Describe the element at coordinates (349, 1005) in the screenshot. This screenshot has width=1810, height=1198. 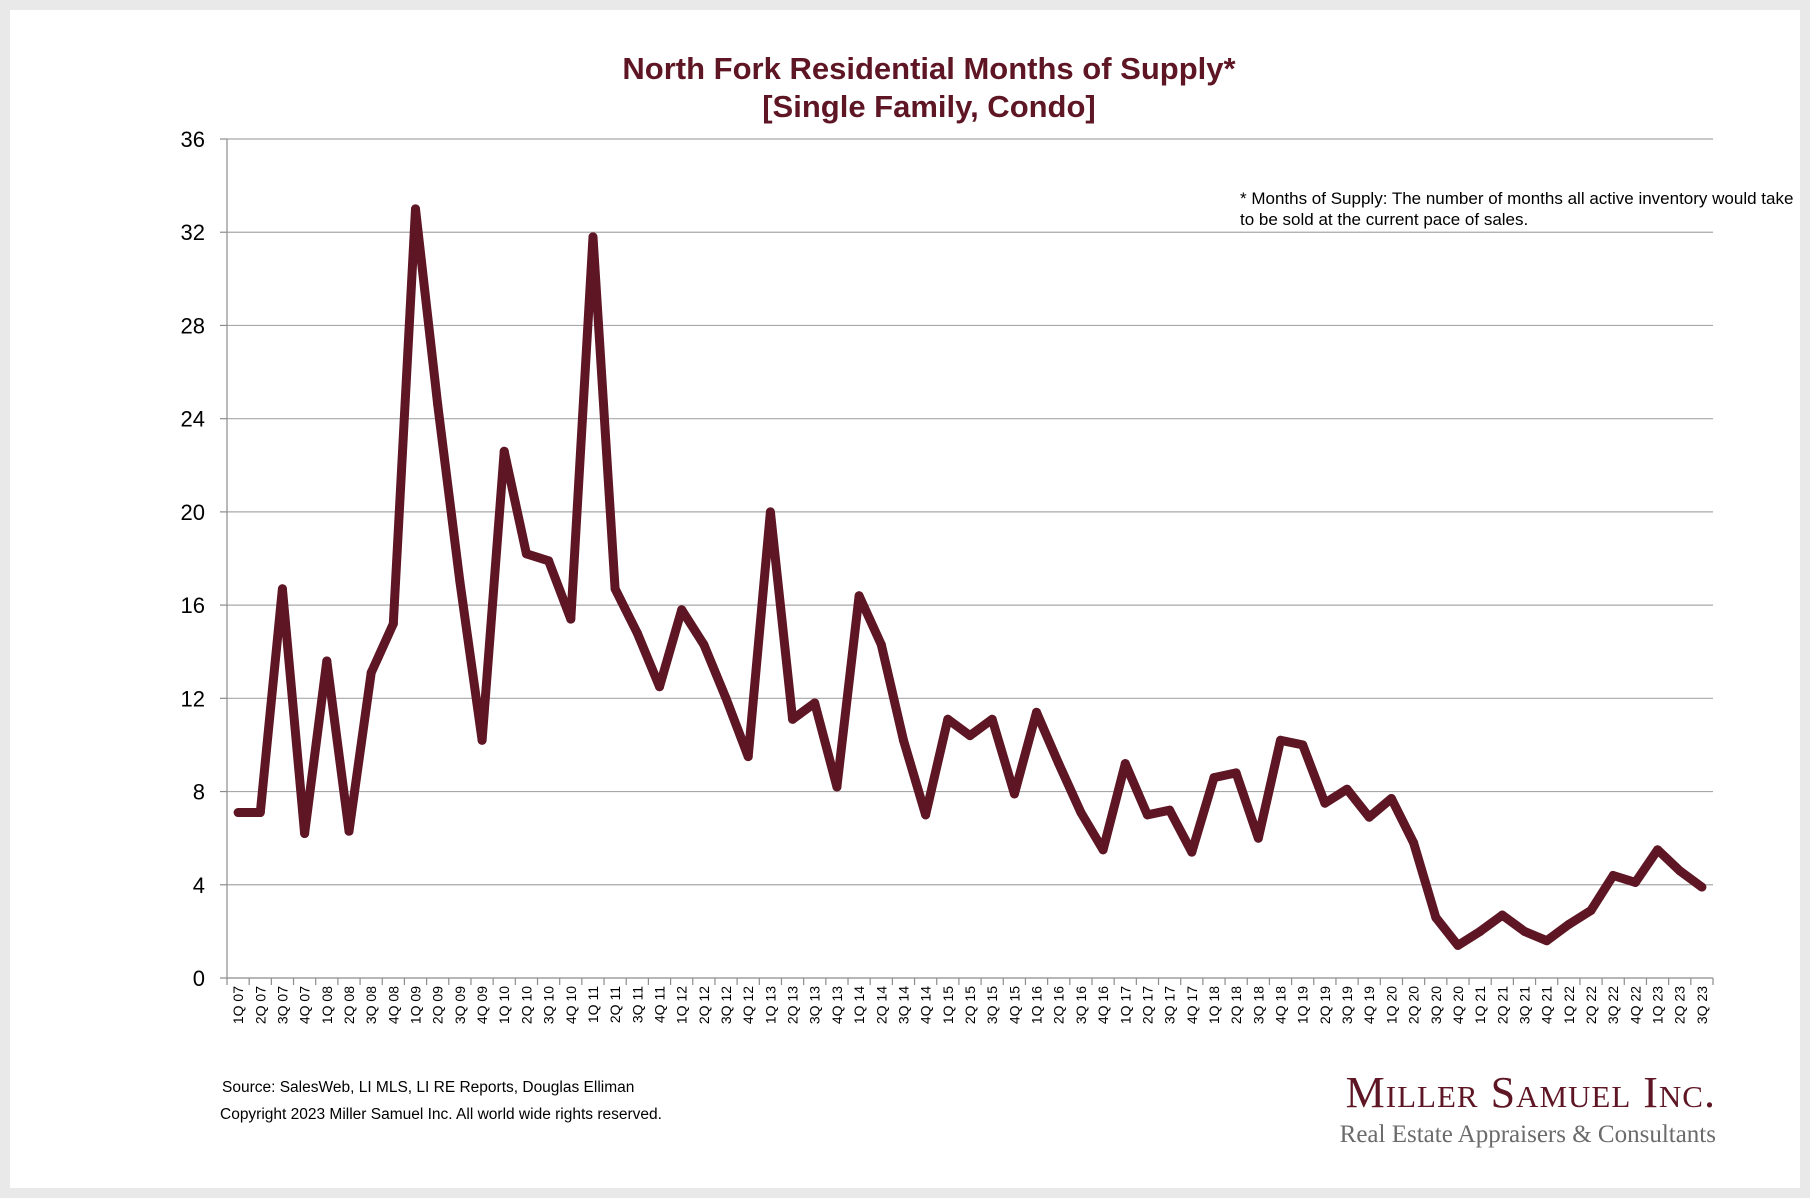
I see `x-tick-label: 2Q 08` at that location.